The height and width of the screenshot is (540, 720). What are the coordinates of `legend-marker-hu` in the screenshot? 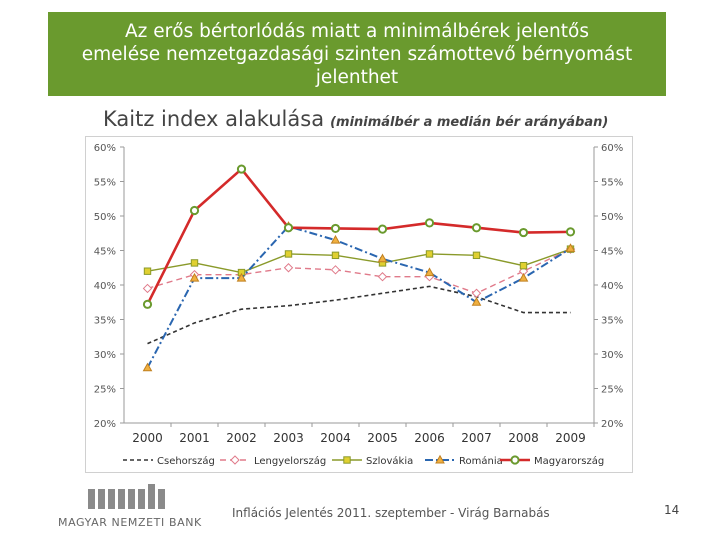 It's located at (515, 460).